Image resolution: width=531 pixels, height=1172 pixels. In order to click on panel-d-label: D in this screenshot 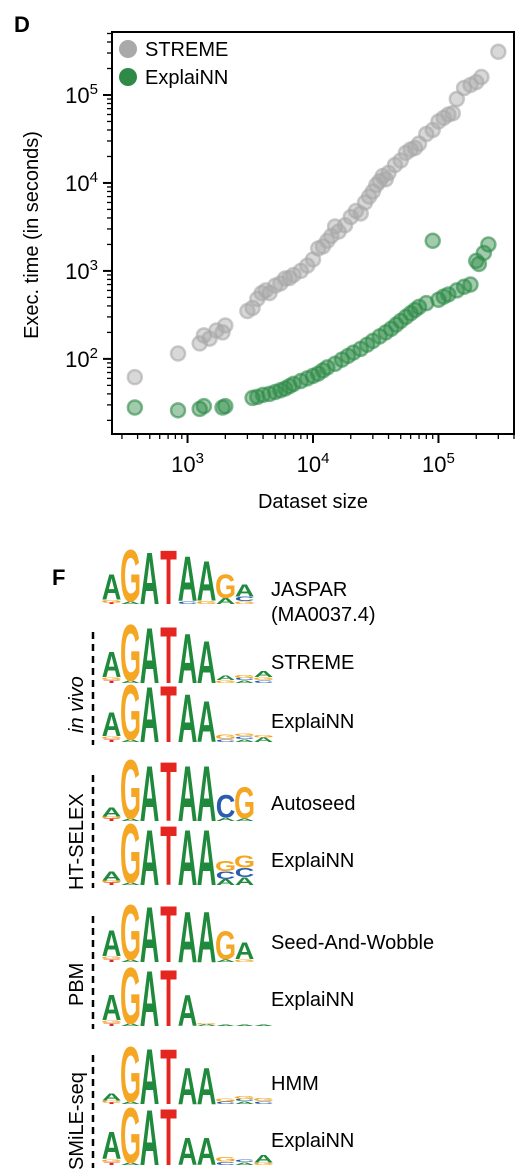, I will do `click(22, 24)`.